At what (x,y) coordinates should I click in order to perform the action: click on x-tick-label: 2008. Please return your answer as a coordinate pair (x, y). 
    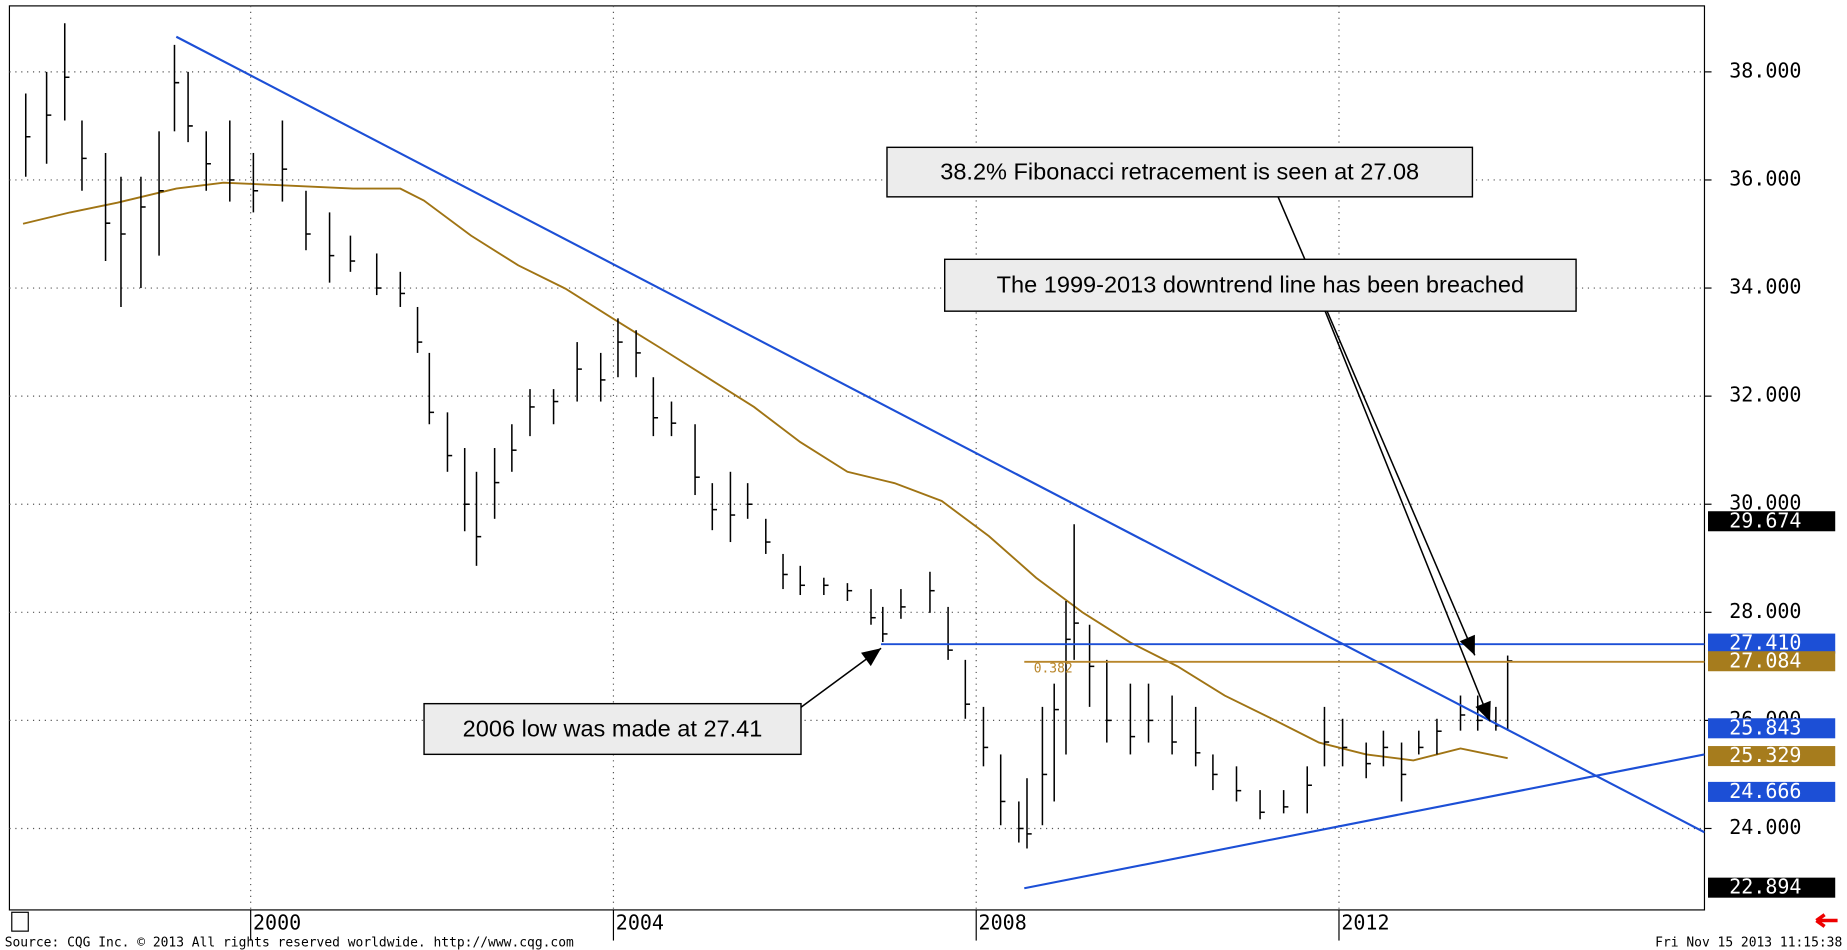
    Looking at the image, I should click on (1003, 923).